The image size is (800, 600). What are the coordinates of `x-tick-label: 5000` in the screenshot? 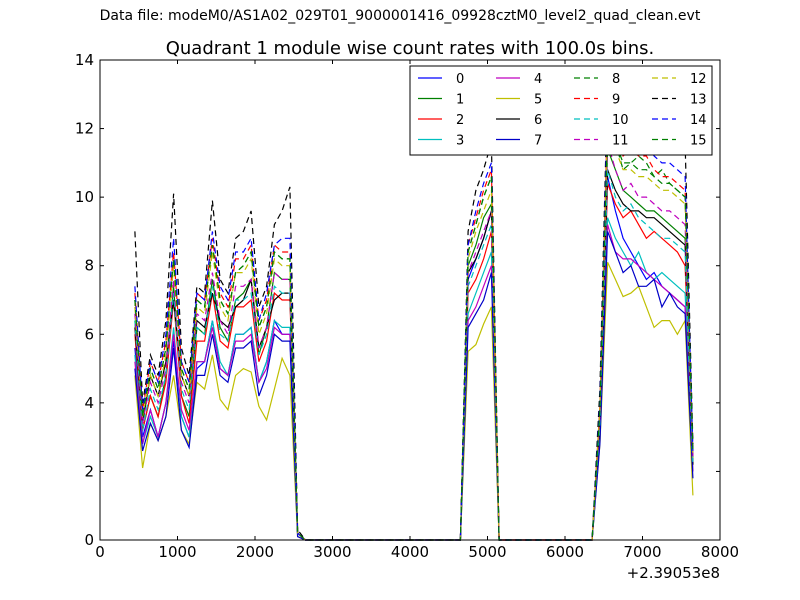 It's located at (487, 552).